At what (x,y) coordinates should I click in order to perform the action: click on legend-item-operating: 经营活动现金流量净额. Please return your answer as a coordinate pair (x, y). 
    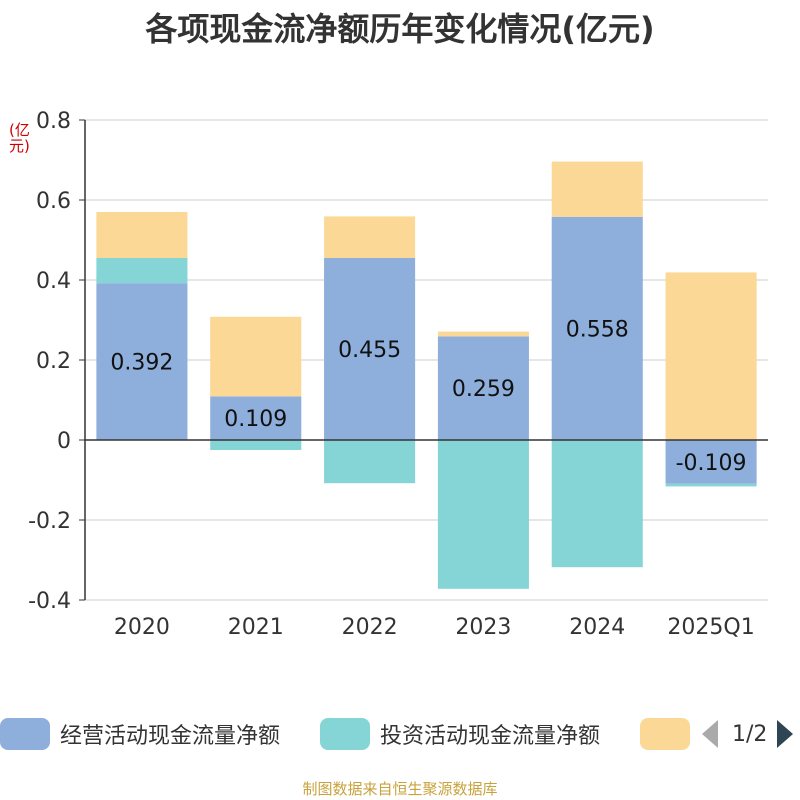
    Looking at the image, I should click on (140, 734).